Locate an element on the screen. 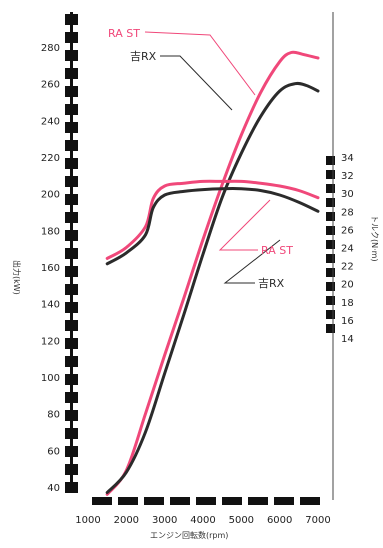 Image resolution: width=383 pixels, height=548 pixels. y-right-tick-label: 22 is located at coordinates (347, 267).